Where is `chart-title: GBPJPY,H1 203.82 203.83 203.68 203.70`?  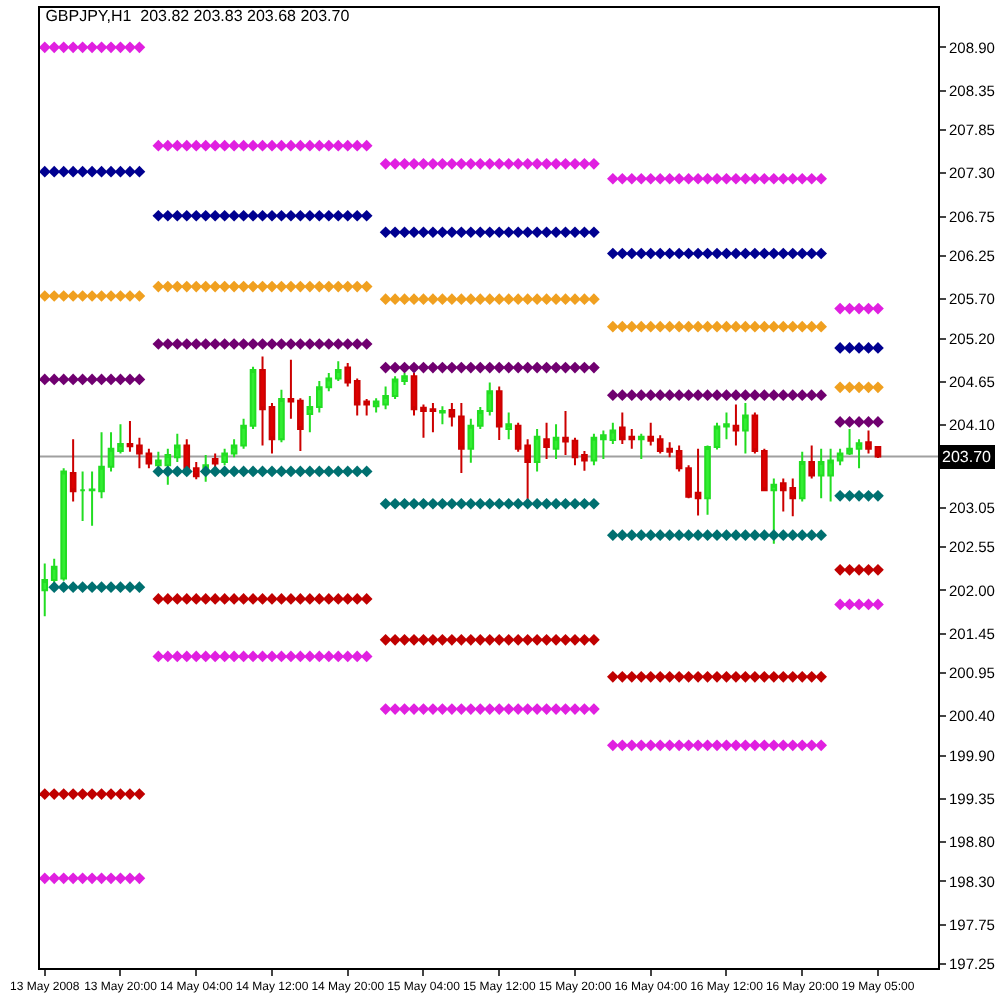 chart-title: GBPJPY,H1 203.82 203.83 203.68 203.70 is located at coordinates (198, 16).